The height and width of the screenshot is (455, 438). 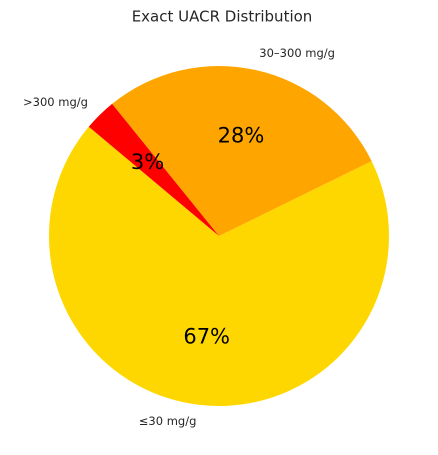 What do you see at coordinates (206, 336) in the screenshot?
I see `percent-label: 67%` at bounding box center [206, 336].